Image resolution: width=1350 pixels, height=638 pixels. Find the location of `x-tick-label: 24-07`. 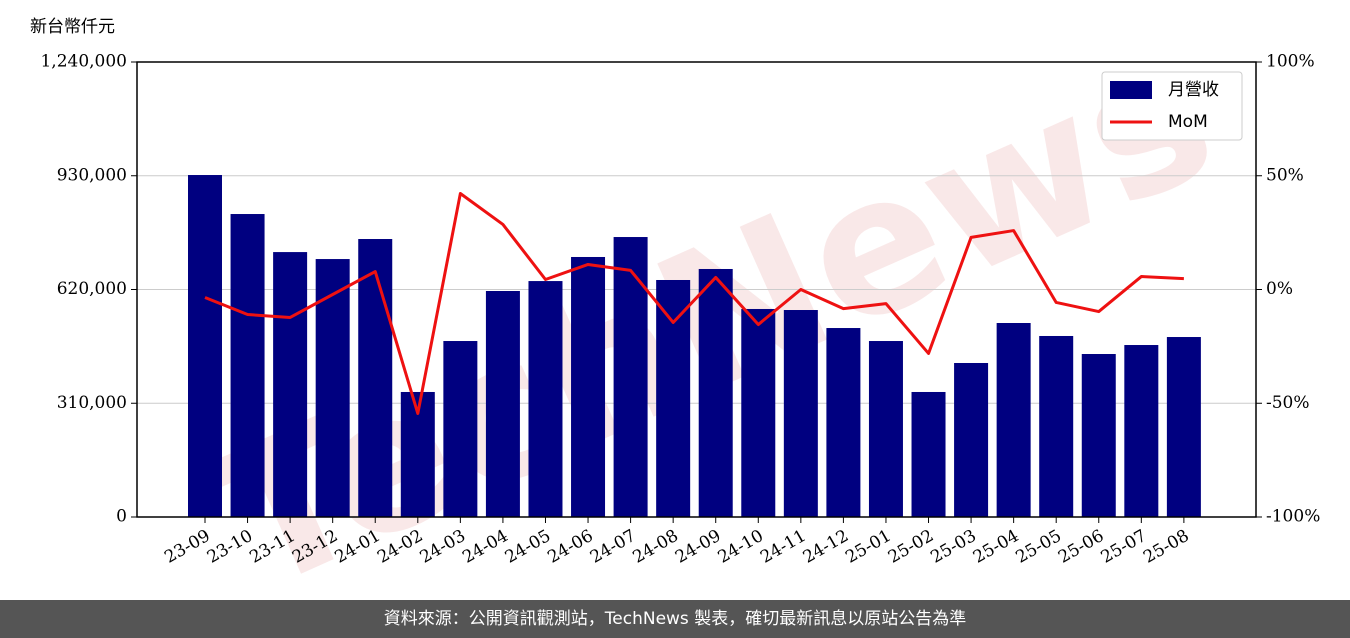

x-tick-label: 24-07 is located at coordinates (613, 547).